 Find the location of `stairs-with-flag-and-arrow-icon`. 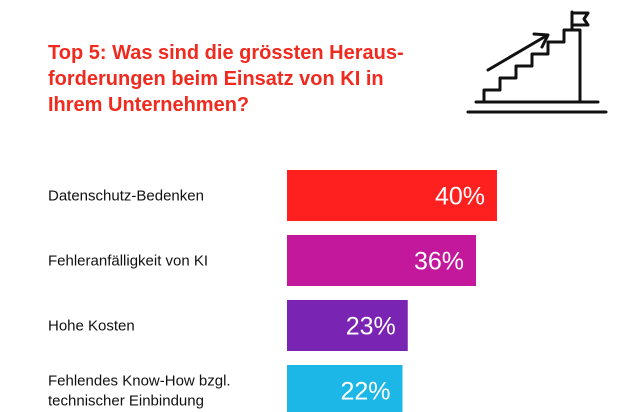

stairs-with-flag-and-arrow-icon is located at coordinates (537, 62).